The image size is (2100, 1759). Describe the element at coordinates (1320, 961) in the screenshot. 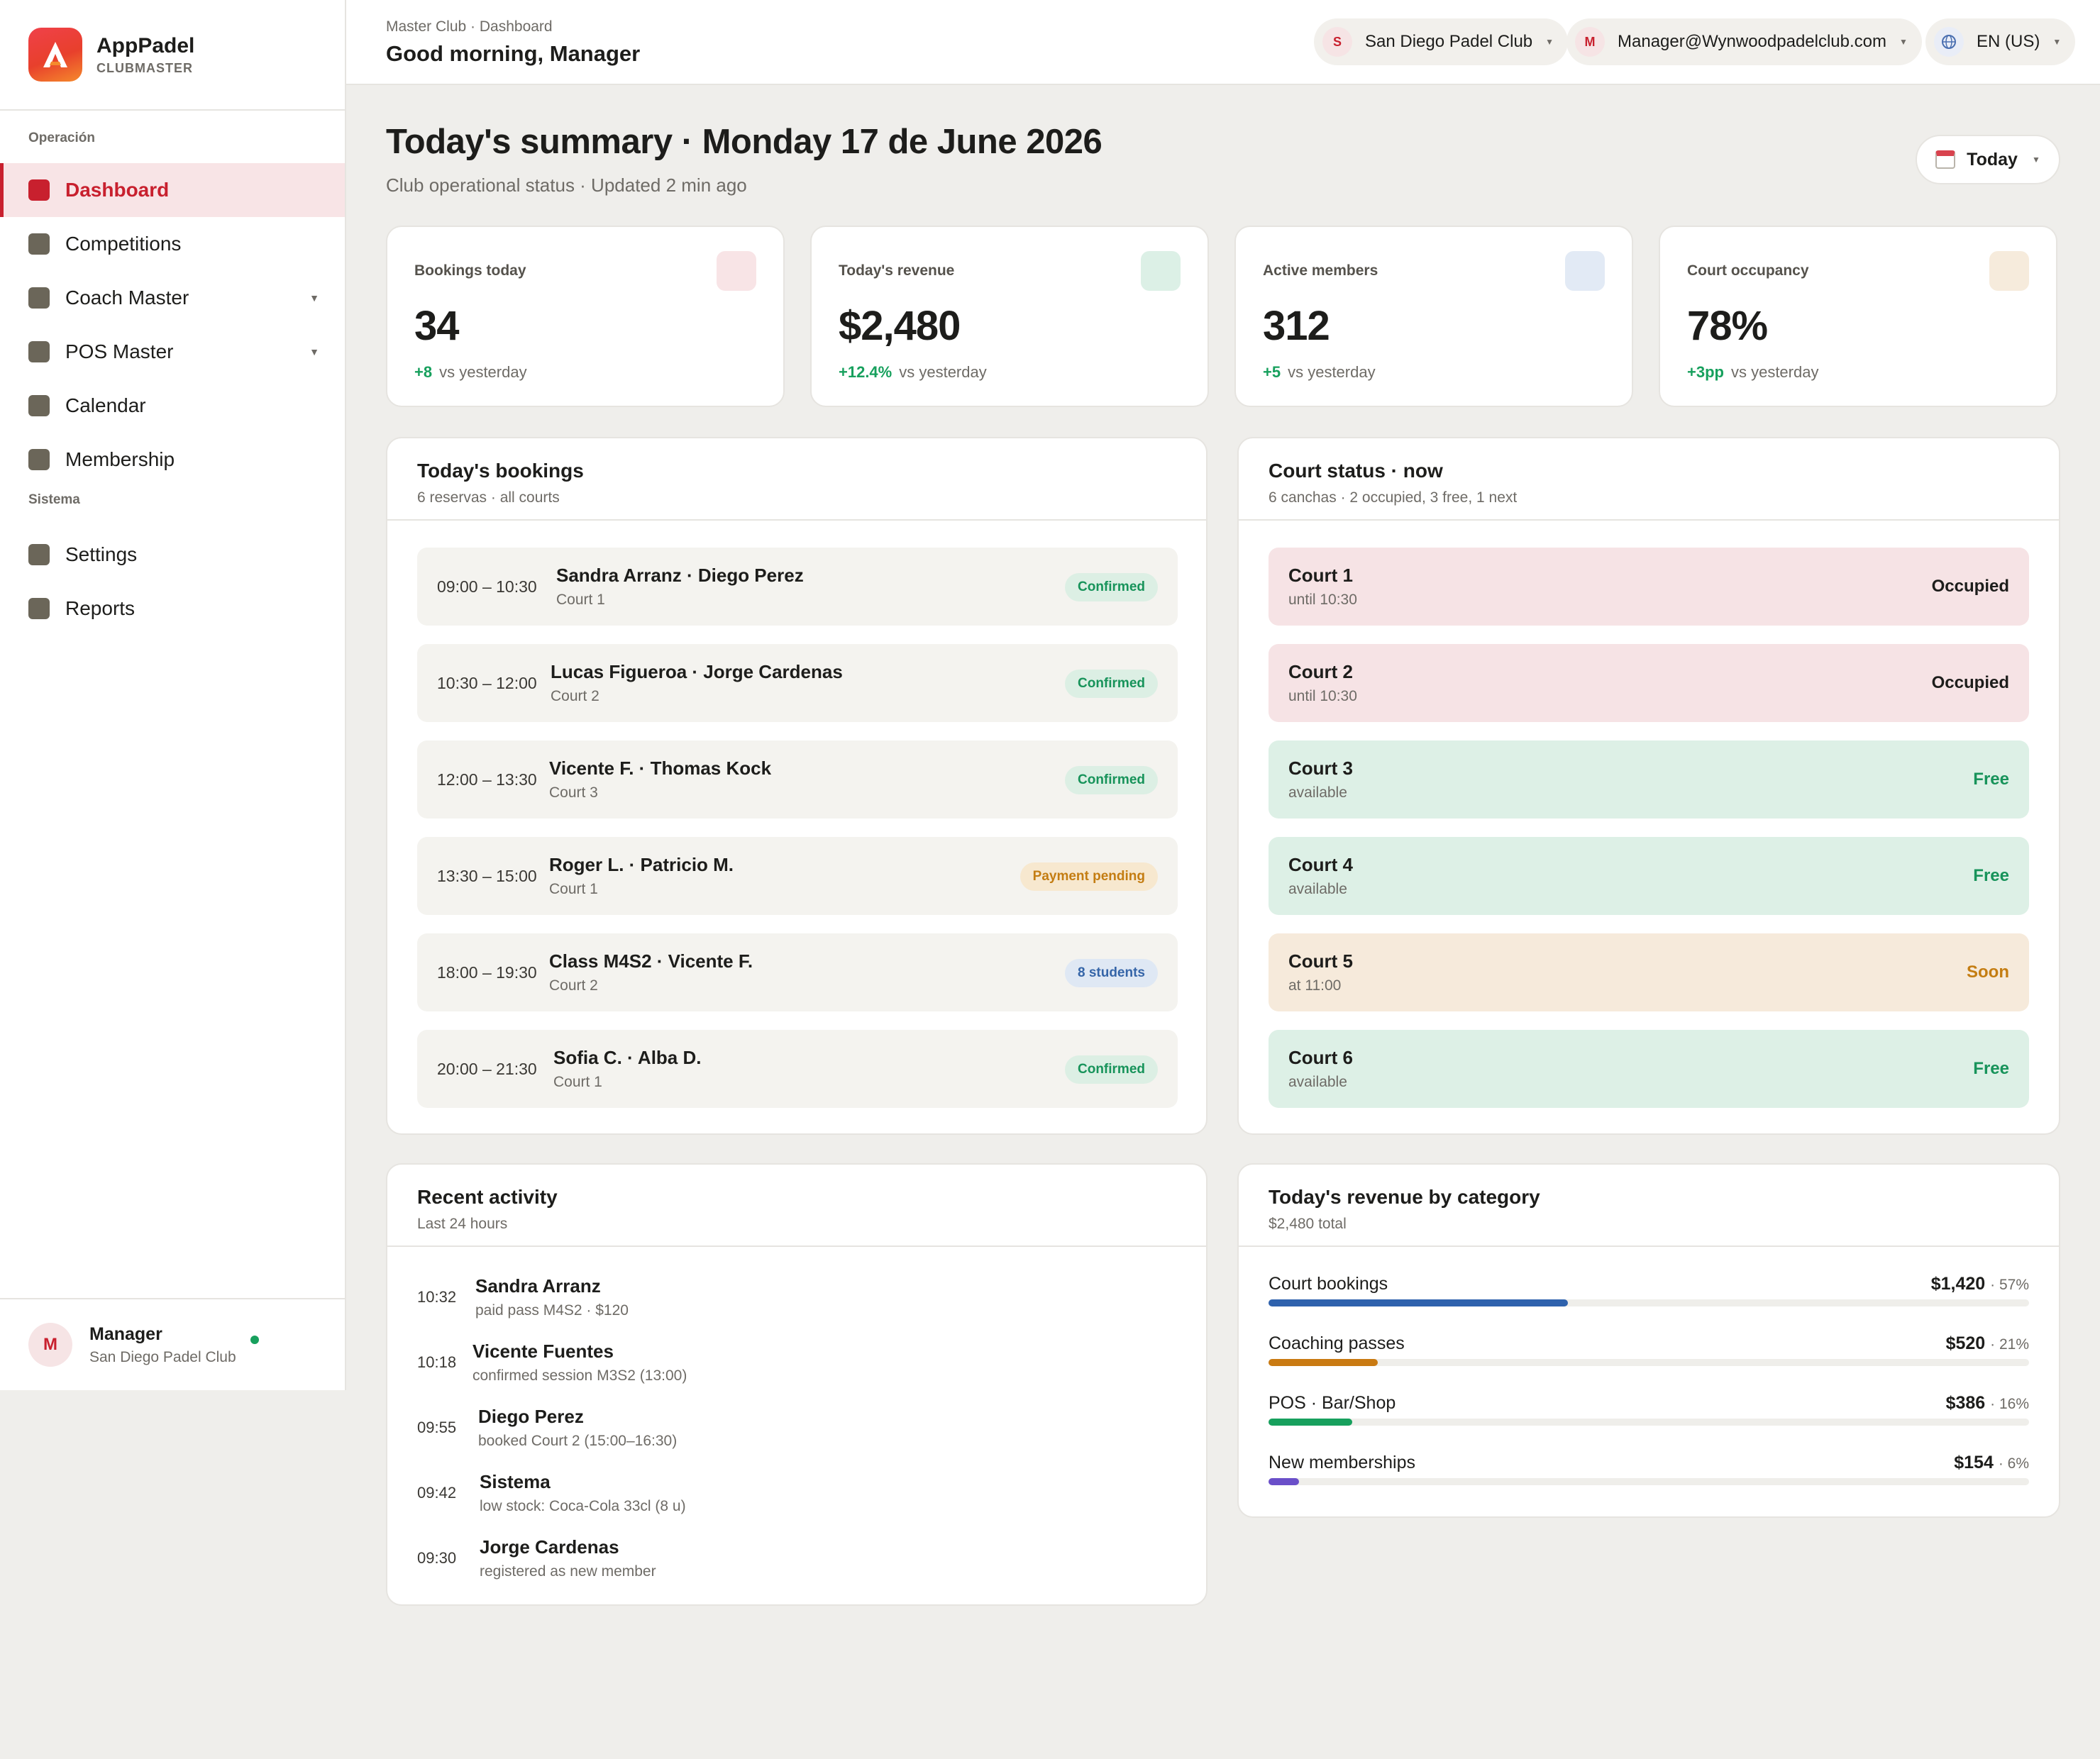

I see `court-name: Court 5` at that location.